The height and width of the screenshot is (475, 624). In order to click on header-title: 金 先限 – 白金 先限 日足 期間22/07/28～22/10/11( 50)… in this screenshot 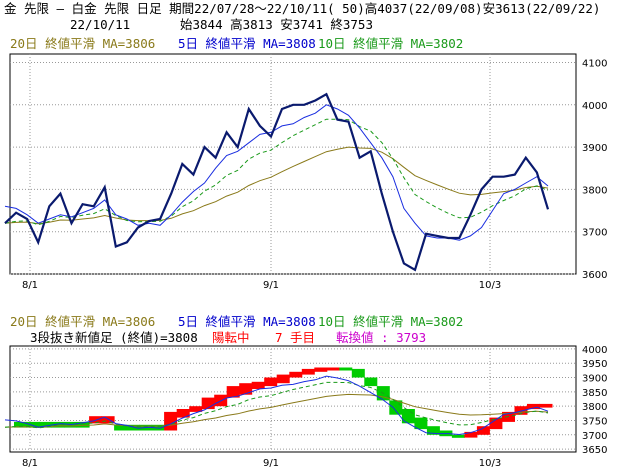, I will do `click(302, 8)`.